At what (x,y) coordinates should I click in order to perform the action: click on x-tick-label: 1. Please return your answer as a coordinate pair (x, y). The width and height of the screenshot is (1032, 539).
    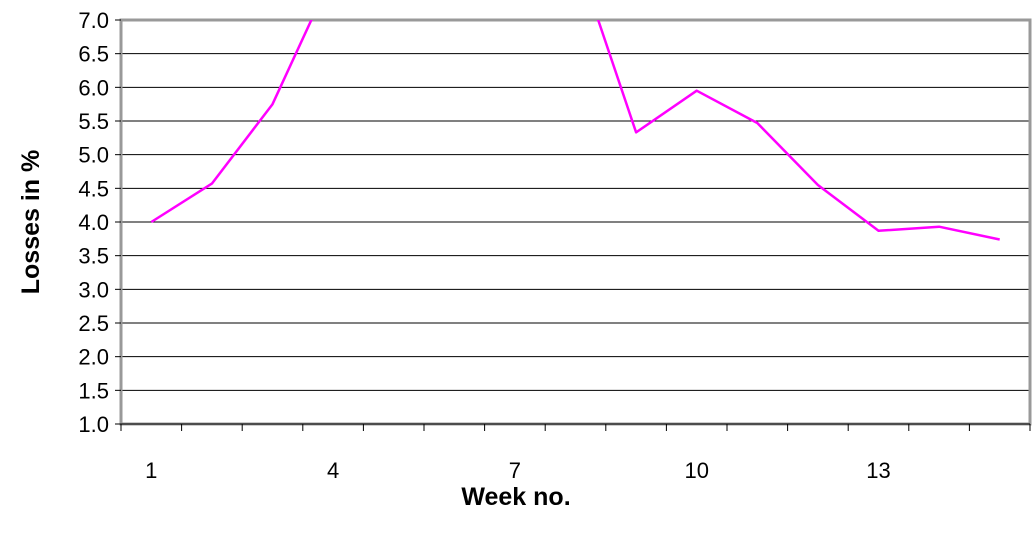
    Looking at the image, I should click on (151, 470).